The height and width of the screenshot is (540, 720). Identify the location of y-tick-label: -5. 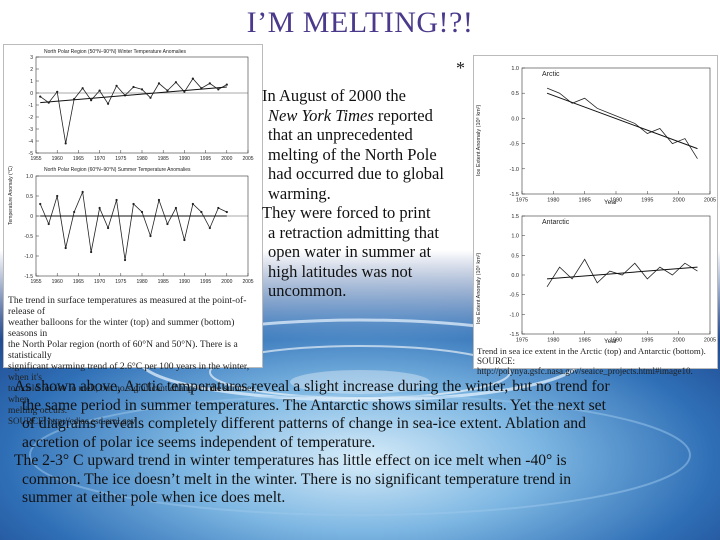
(31, 154).